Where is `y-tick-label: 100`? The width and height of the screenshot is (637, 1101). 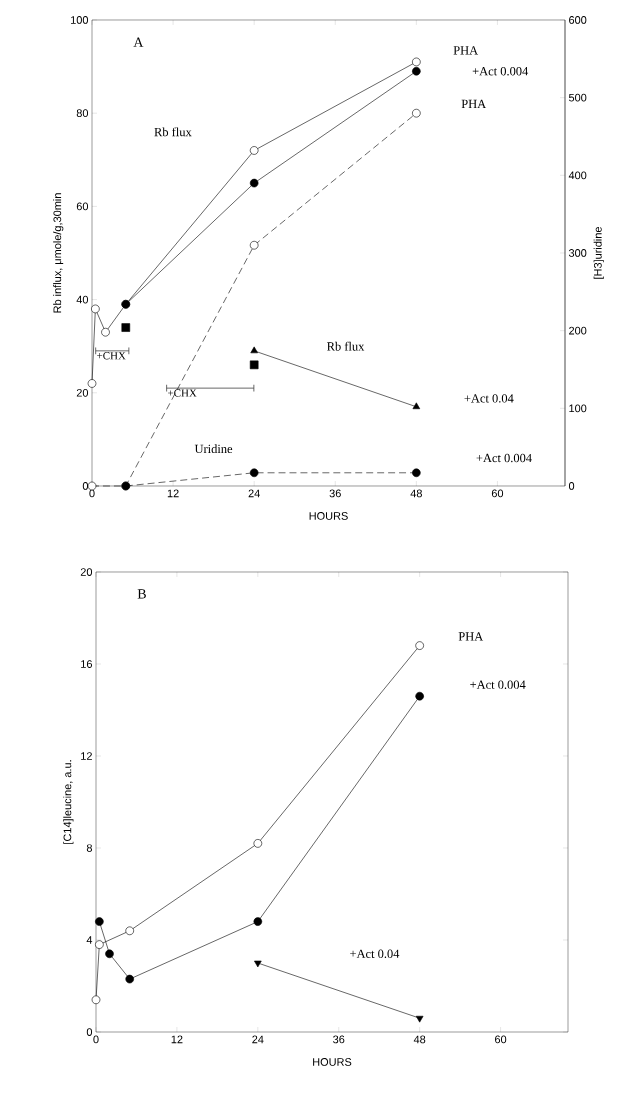 y-tick-label: 100 is located at coordinates (80, 20).